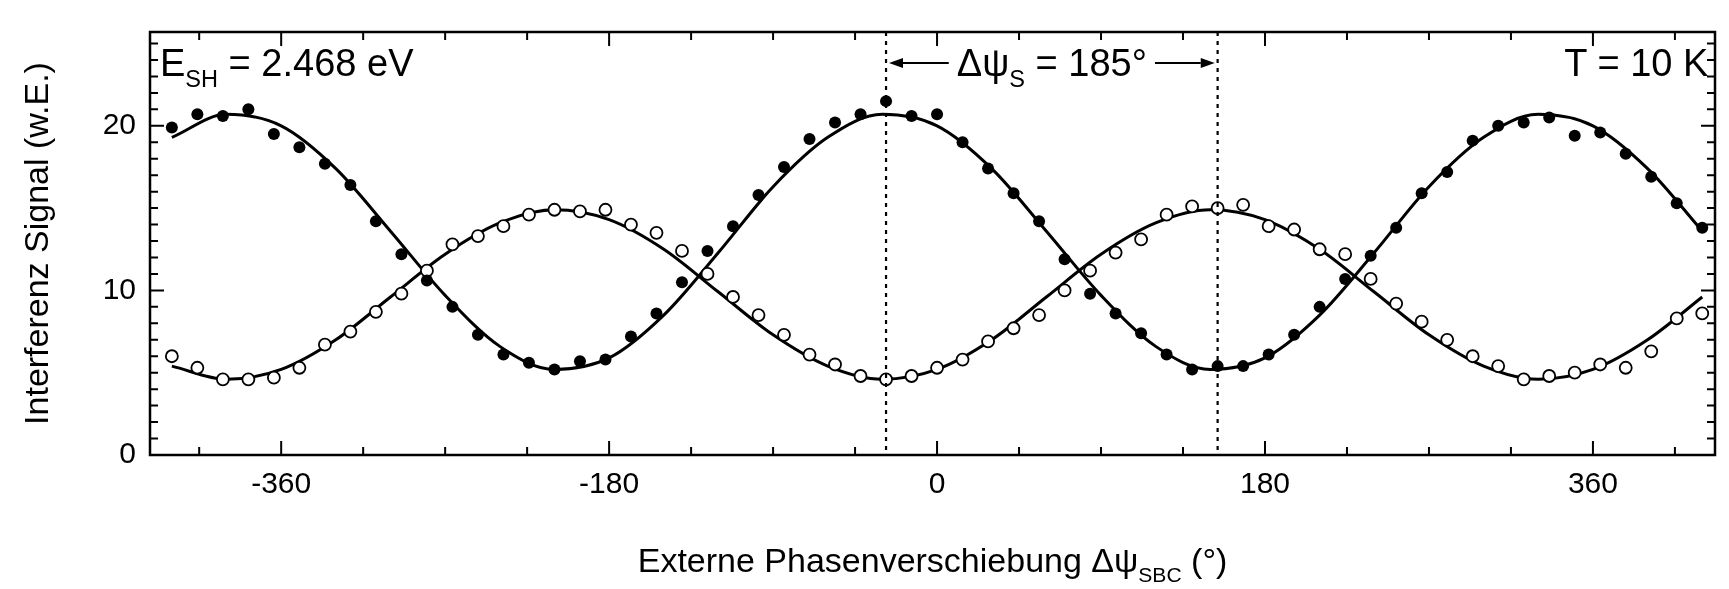 This screenshot has height=589, width=1729. Describe the element at coordinates (937, 483) in the screenshot. I see `x-tick-label: 0` at that location.